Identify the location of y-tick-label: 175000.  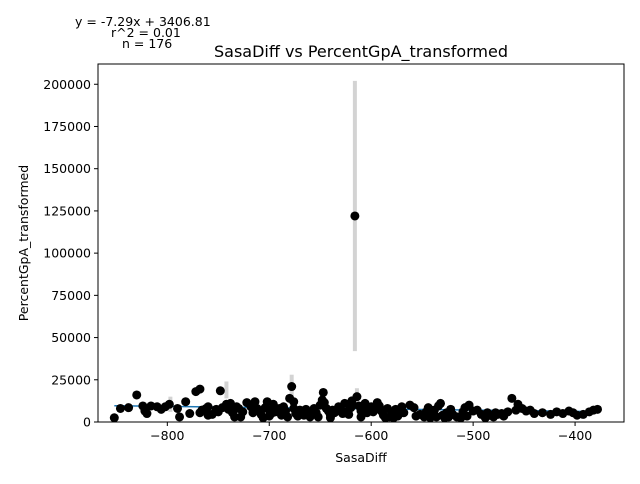
(67, 126).